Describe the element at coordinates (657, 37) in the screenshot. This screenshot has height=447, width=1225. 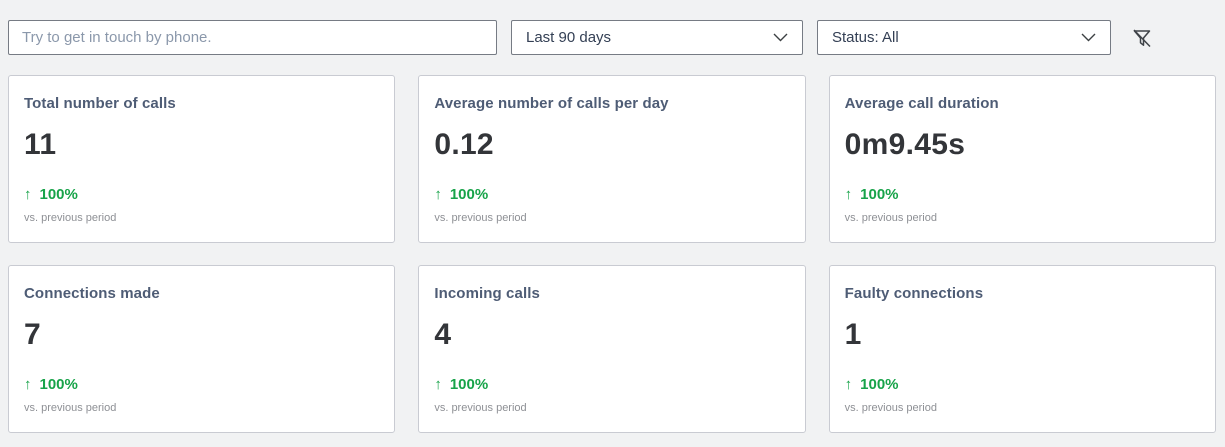
I see `date-range-select: Last 90 days` at that location.